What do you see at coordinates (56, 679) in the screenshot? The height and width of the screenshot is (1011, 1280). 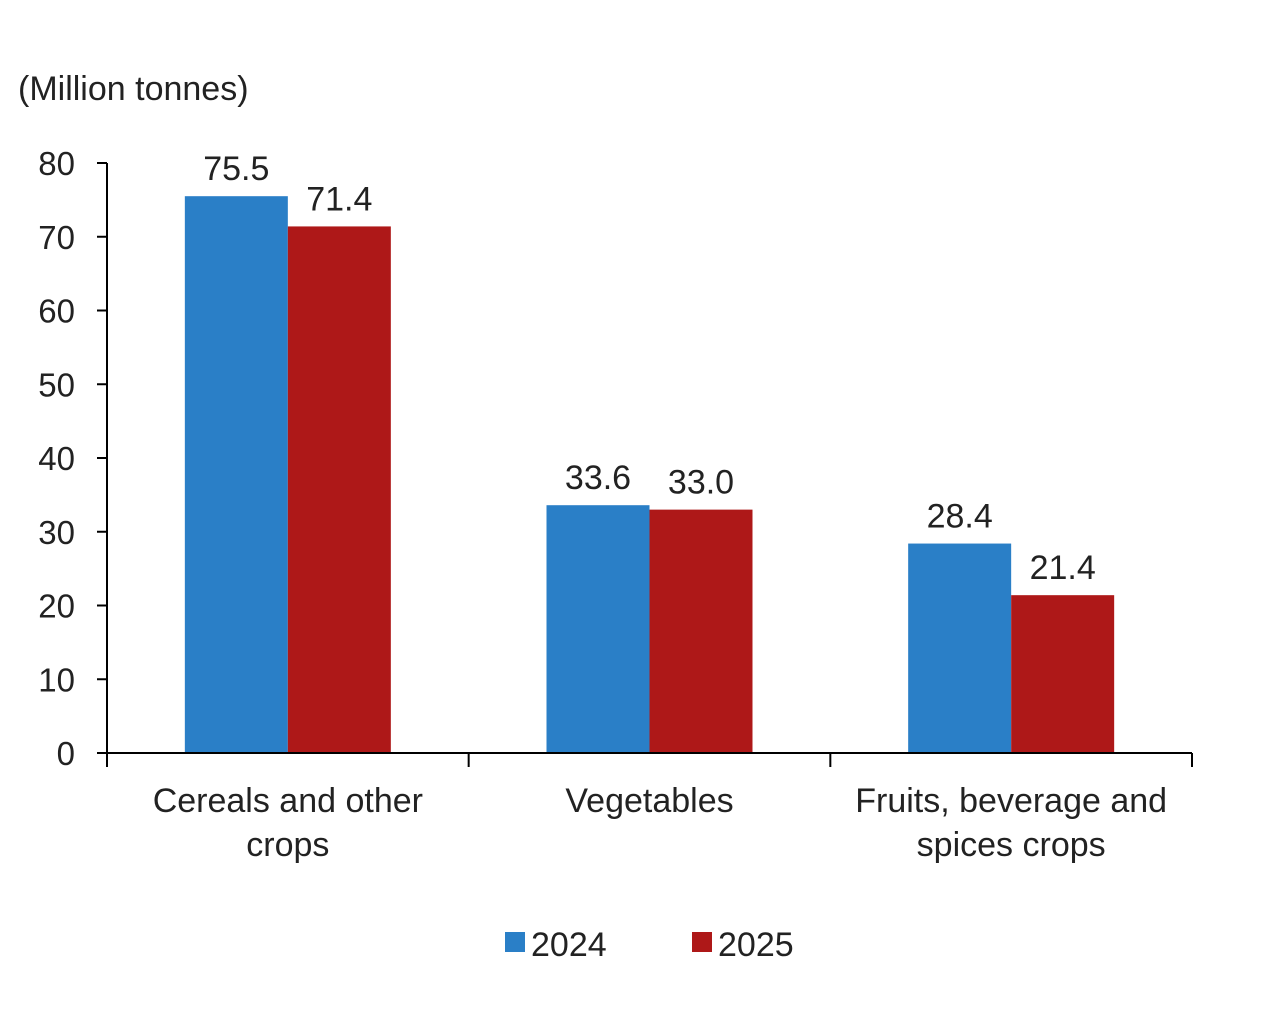 I see `y-tick-label: 10` at bounding box center [56, 679].